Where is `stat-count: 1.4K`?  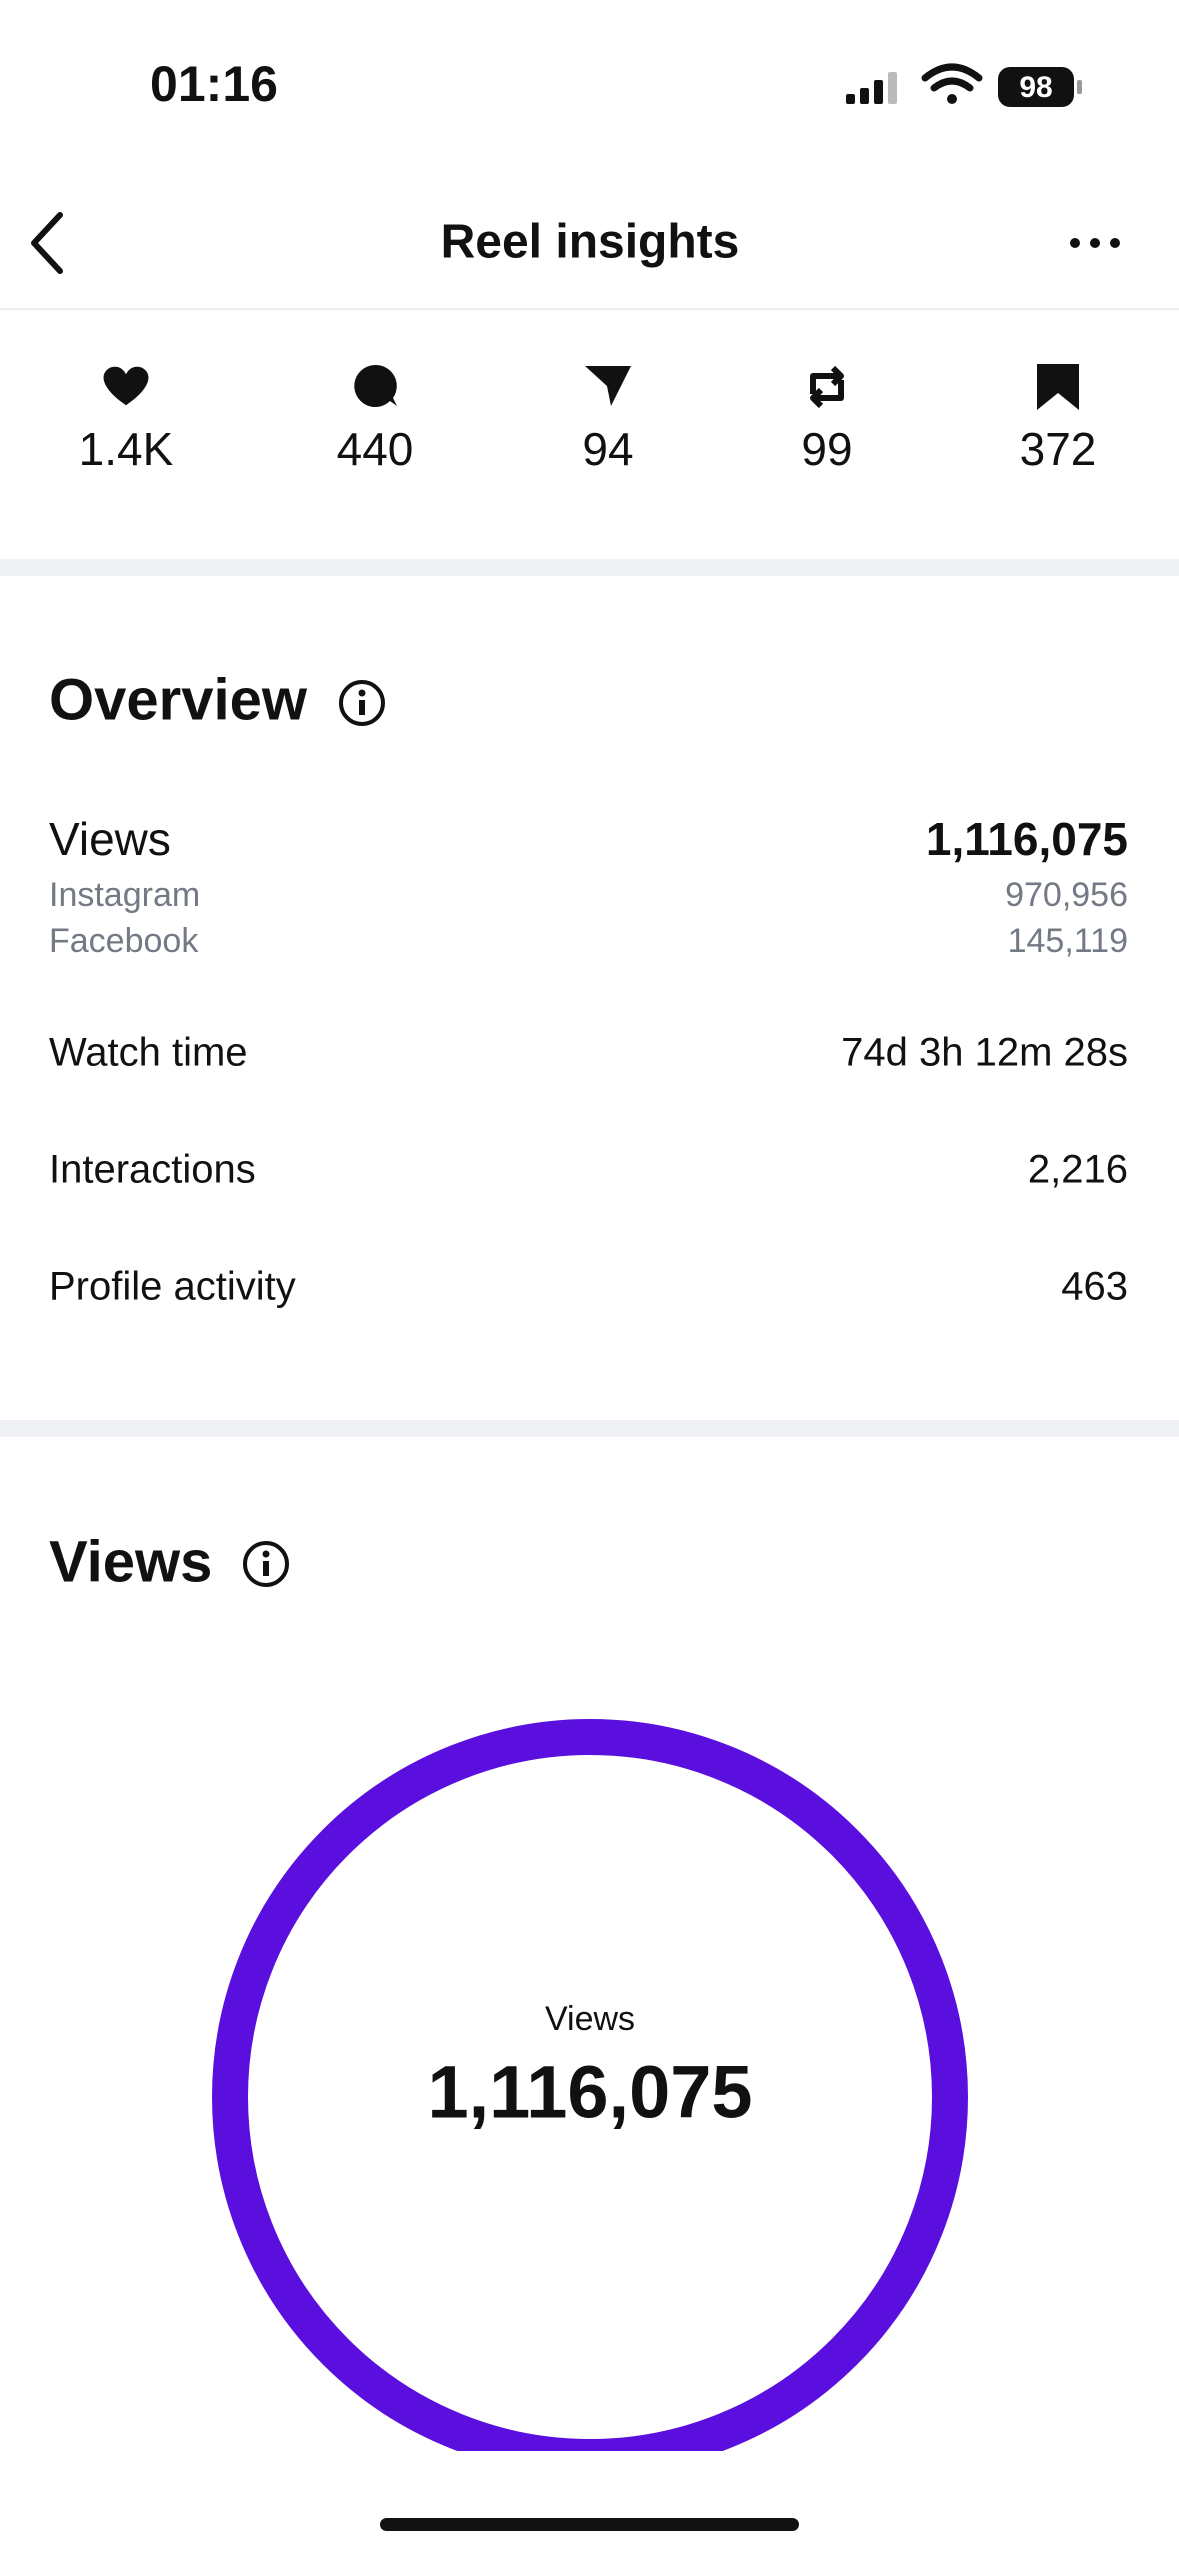
stat-count: 1.4K is located at coordinates (126, 449).